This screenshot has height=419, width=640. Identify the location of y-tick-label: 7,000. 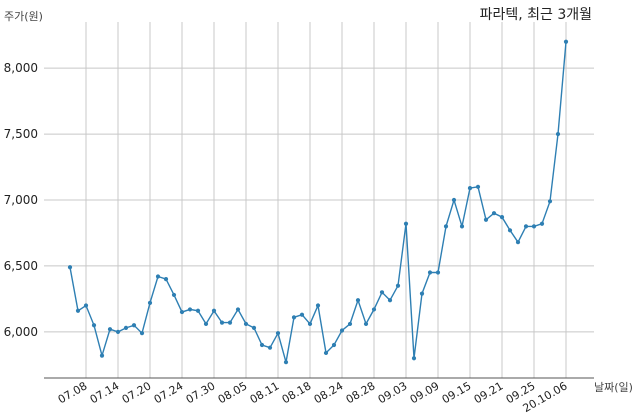
(21, 200).